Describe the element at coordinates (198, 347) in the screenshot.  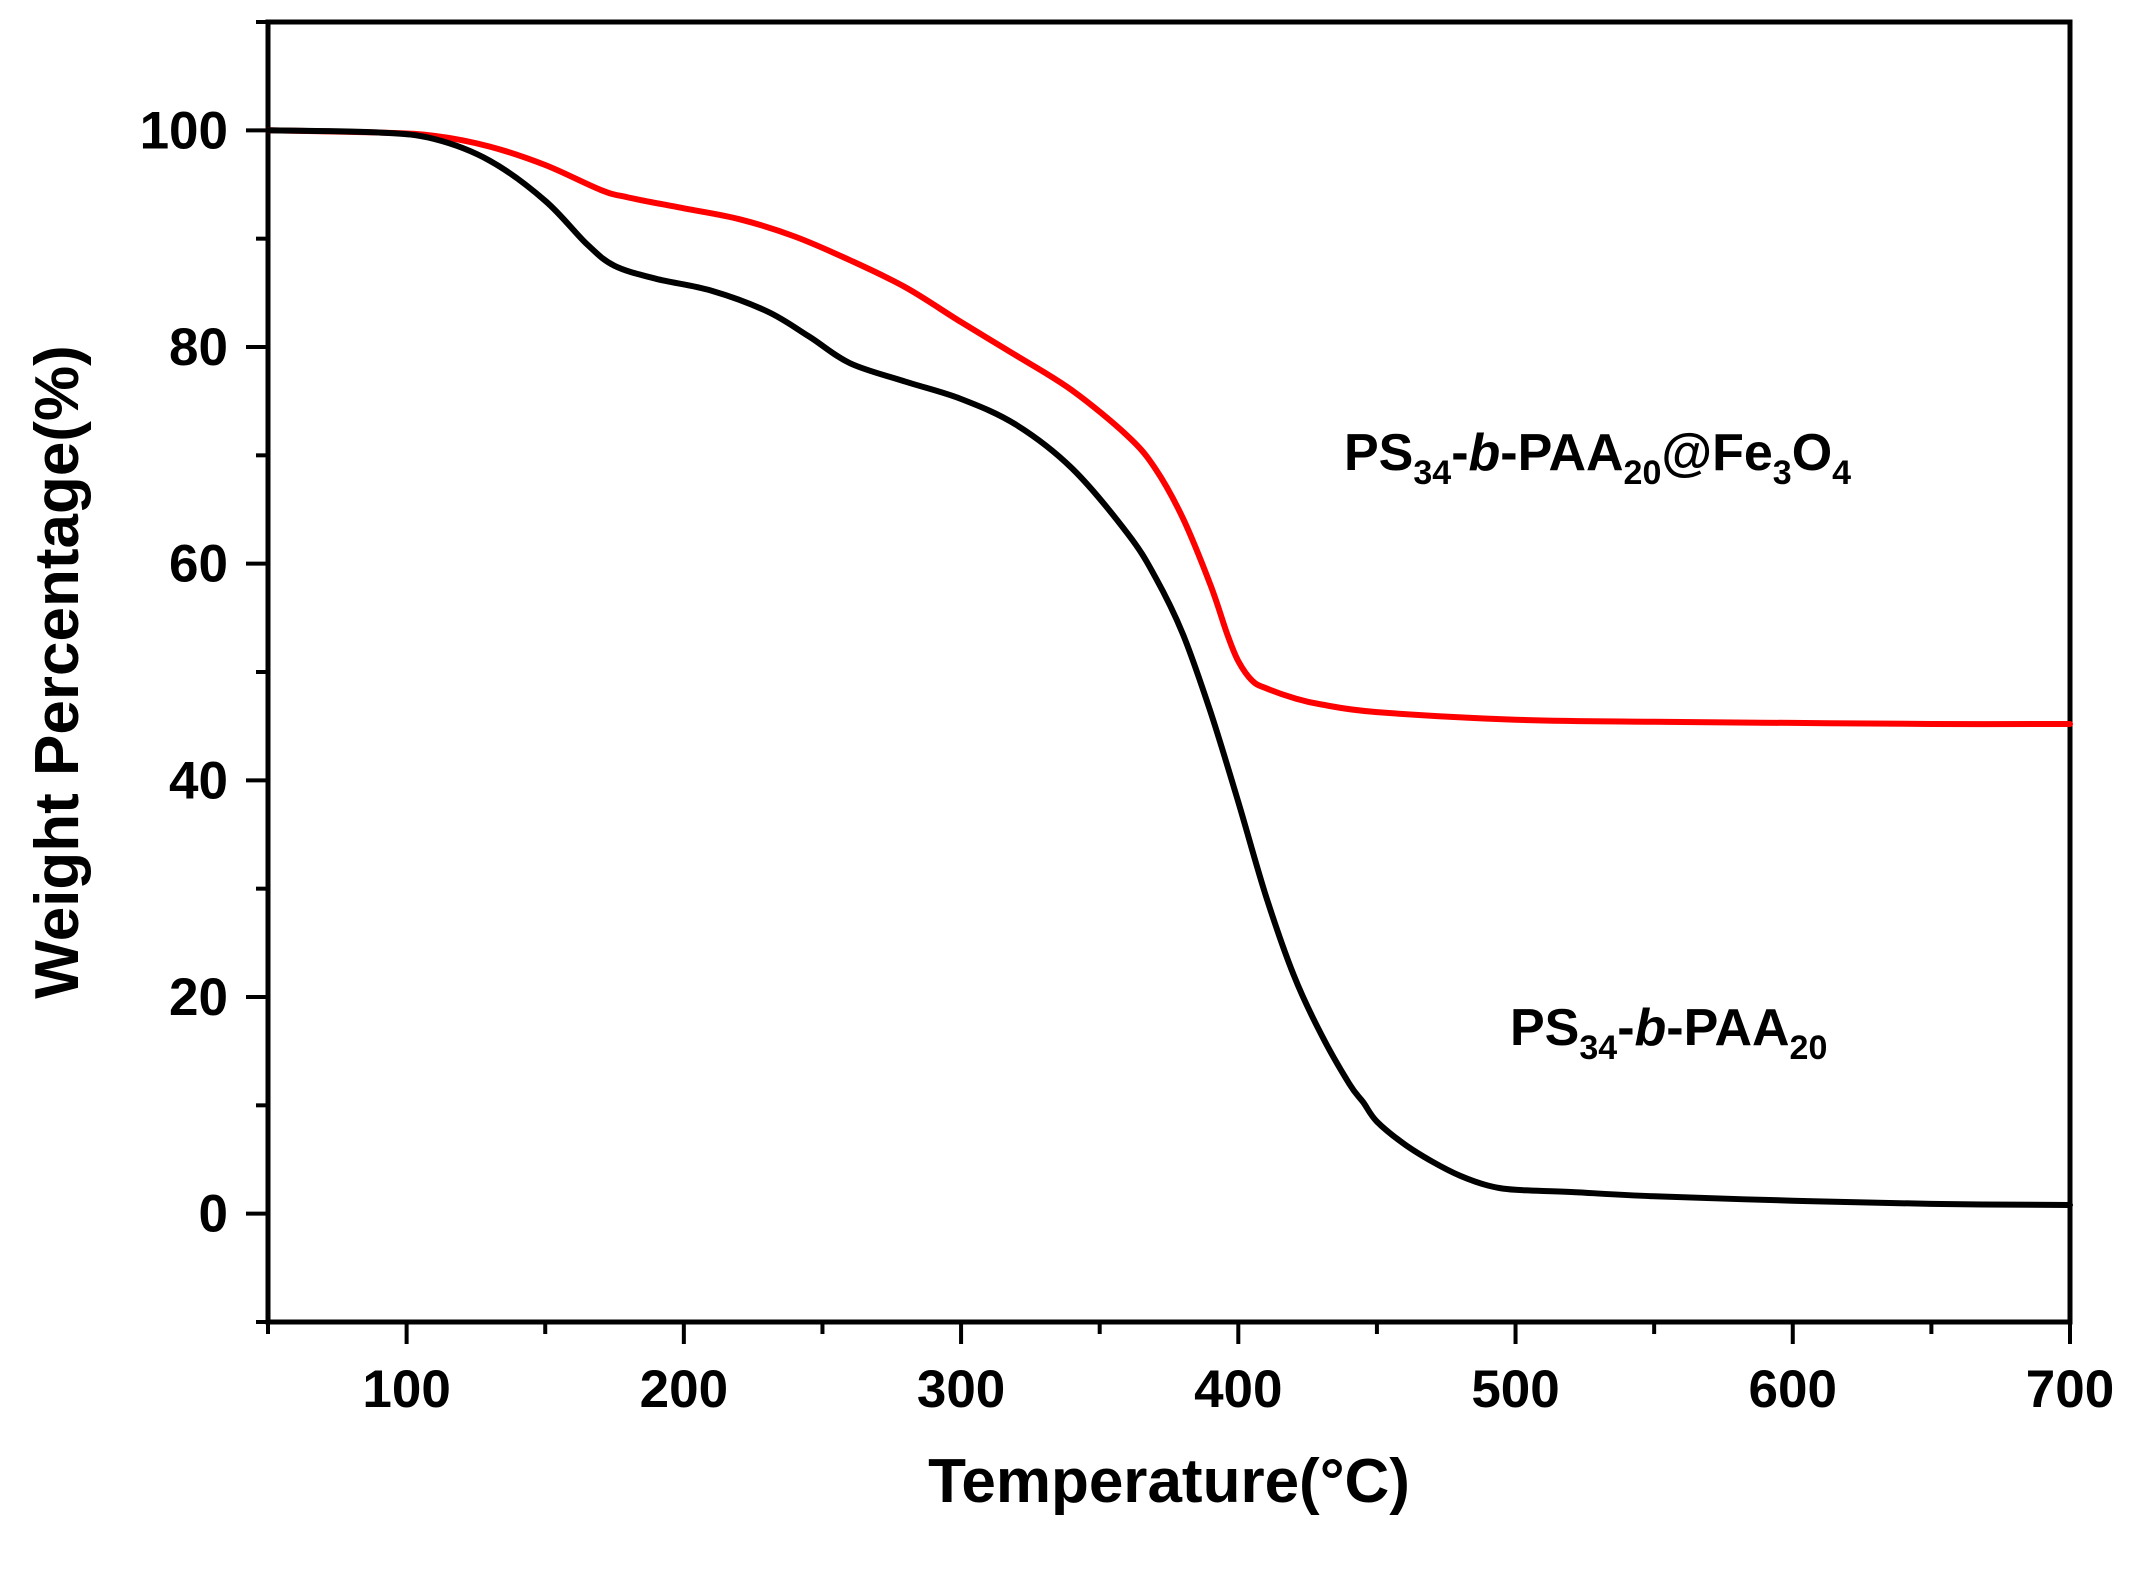
I see `y-tick-label: 80` at that location.